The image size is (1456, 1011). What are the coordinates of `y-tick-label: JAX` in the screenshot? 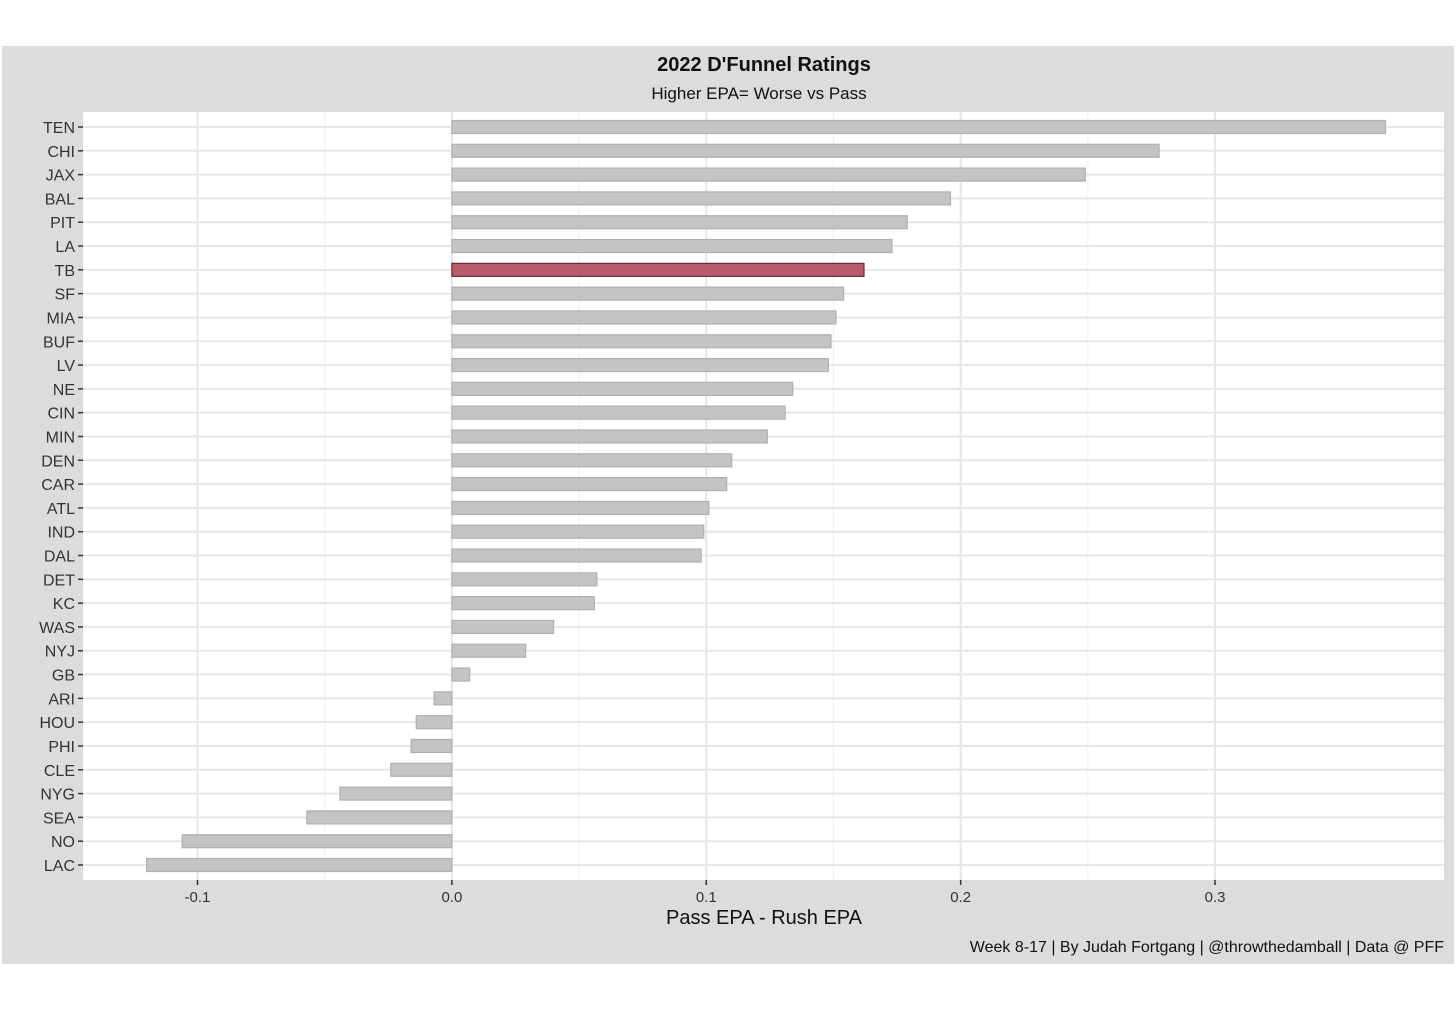 It's located at (61, 176).